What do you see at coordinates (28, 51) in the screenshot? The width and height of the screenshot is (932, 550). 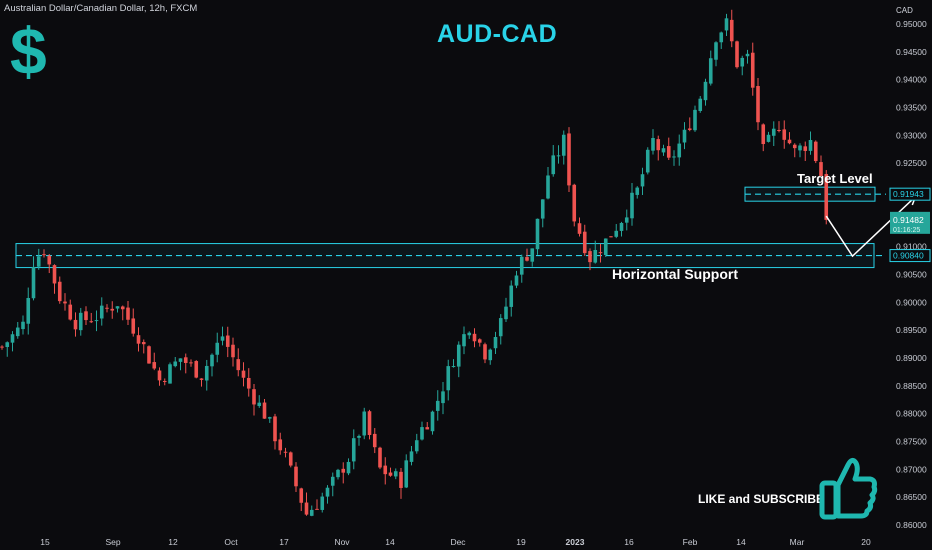 I see `dollar-icon: $` at bounding box center [28, 51].